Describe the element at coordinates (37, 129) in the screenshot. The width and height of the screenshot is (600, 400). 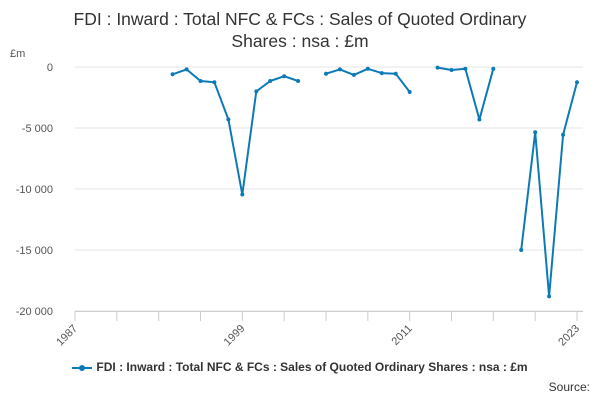
I see `y-tick-label: -5 000` at that location.